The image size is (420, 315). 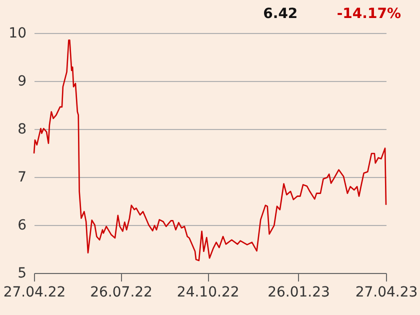 What do you see at coordinates (208, 292) in the screenshot?
I see `x-tick-label: 24.10.22` at bounding box center [208, 292].